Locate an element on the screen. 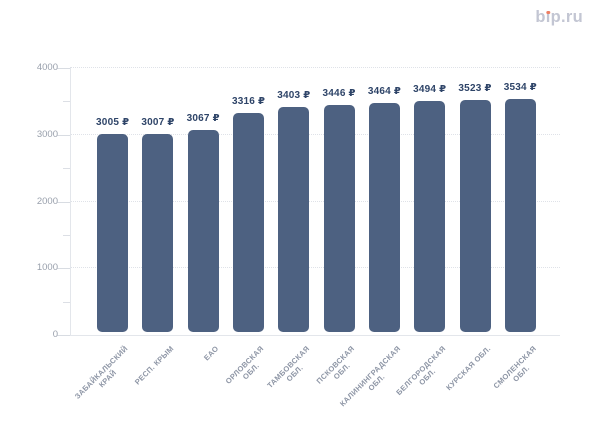 Image resolution: width=600 pixels, height=427 pixels. logo-letter-i-stem: ı is located at coordinates (548, 17).